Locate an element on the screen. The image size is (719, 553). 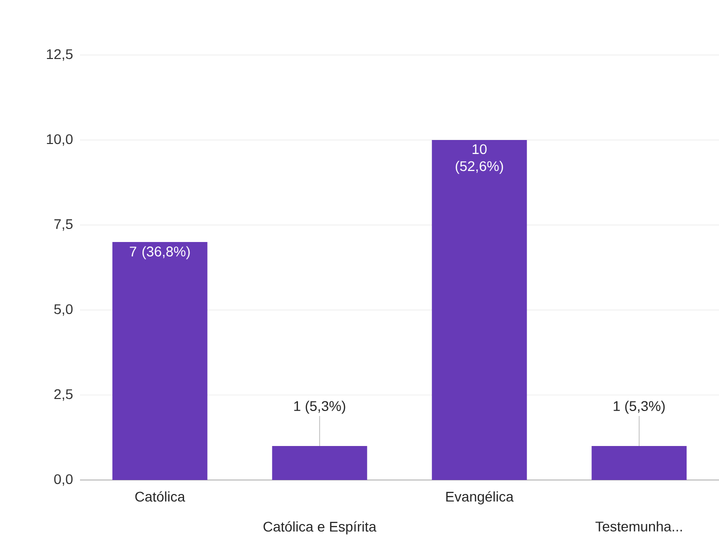
data-label: 10 (52,6%) is located at coordinates (480, 159).